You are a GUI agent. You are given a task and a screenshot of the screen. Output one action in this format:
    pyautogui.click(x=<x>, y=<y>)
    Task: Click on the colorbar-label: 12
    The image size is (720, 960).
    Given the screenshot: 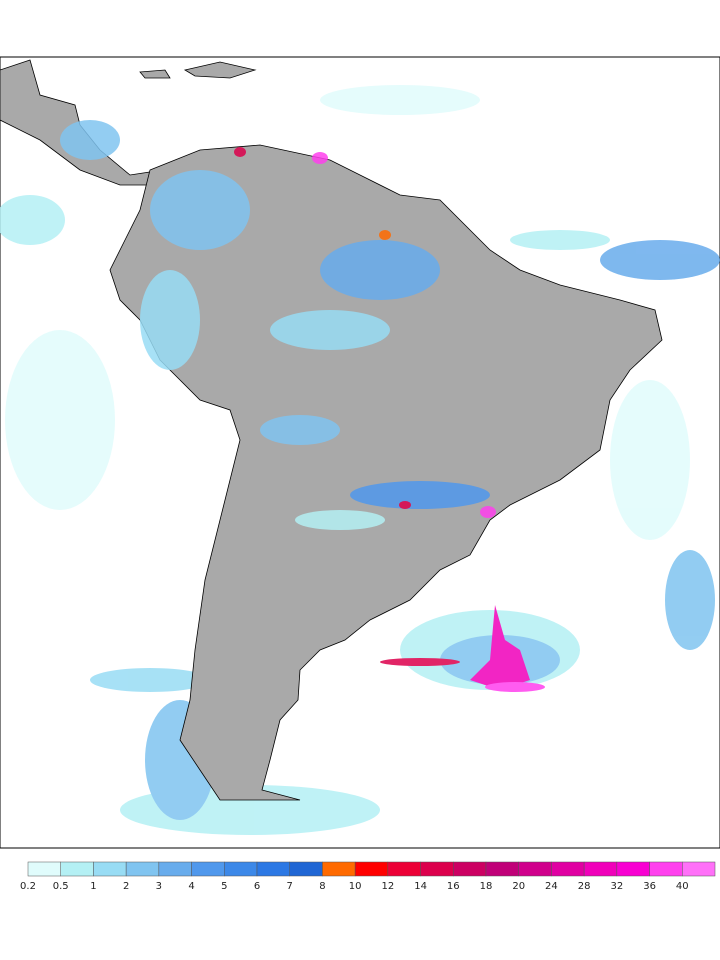 What is the action you would take?
    pyautogui.click(x=387, y=886)
    